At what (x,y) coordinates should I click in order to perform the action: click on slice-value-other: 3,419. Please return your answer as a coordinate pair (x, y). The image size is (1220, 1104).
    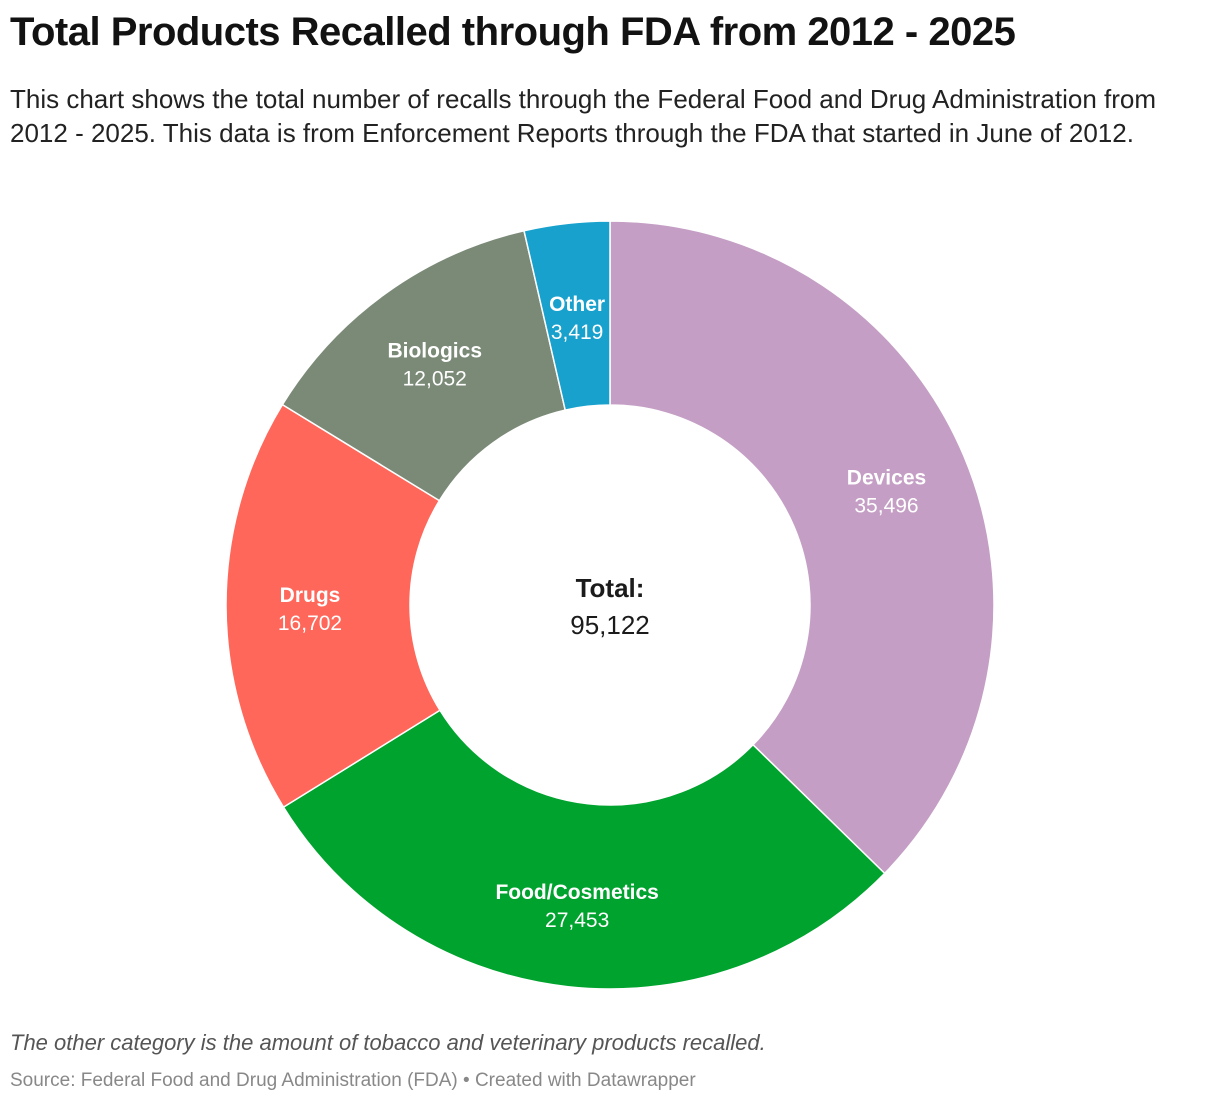
    Looking at the image, I should click on (577, 332).